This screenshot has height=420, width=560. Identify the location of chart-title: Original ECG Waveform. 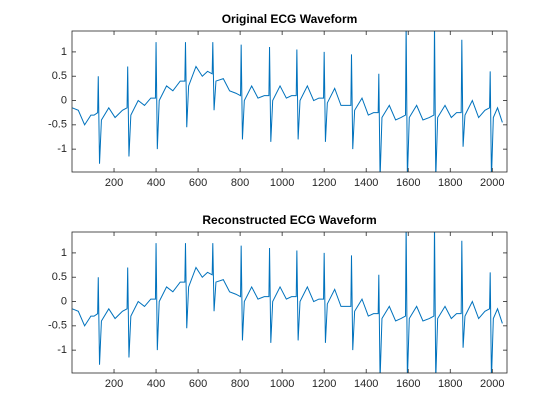
(290, 19).